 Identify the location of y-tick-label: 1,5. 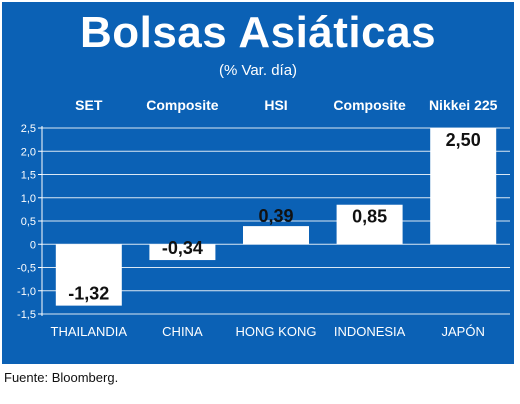
(28, 176).